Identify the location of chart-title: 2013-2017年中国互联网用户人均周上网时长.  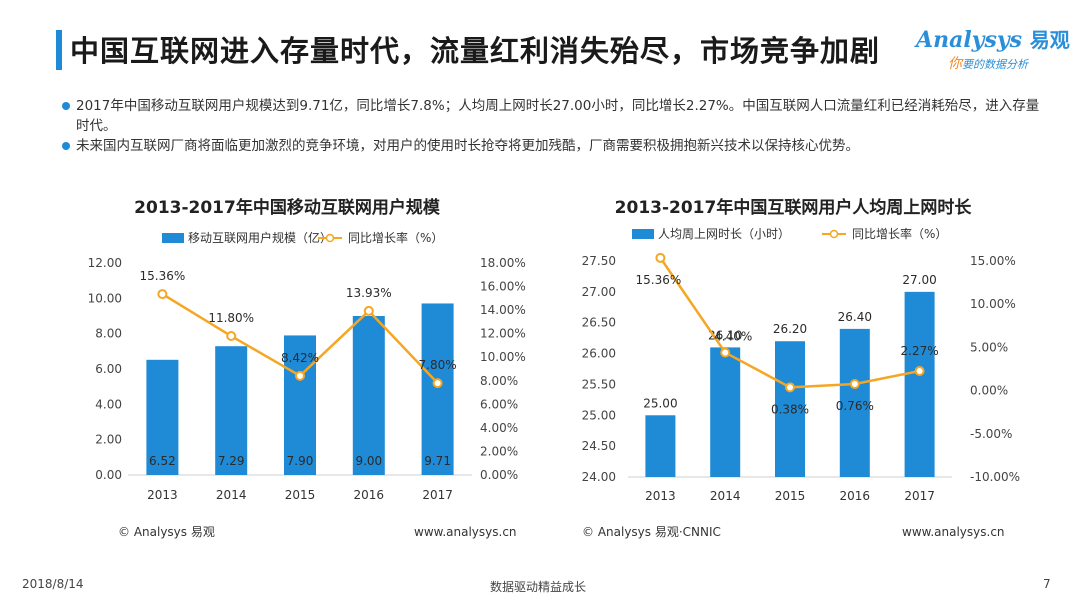
(794, 207).